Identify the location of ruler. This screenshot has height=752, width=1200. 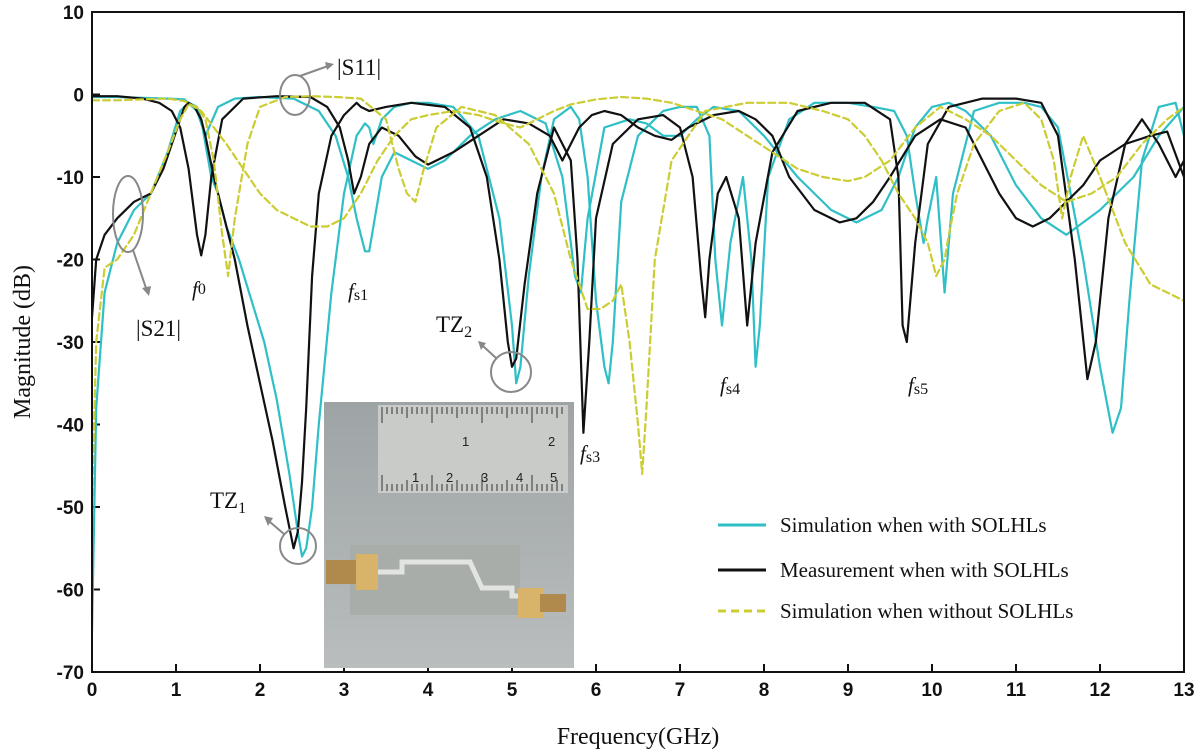
(473, 449).